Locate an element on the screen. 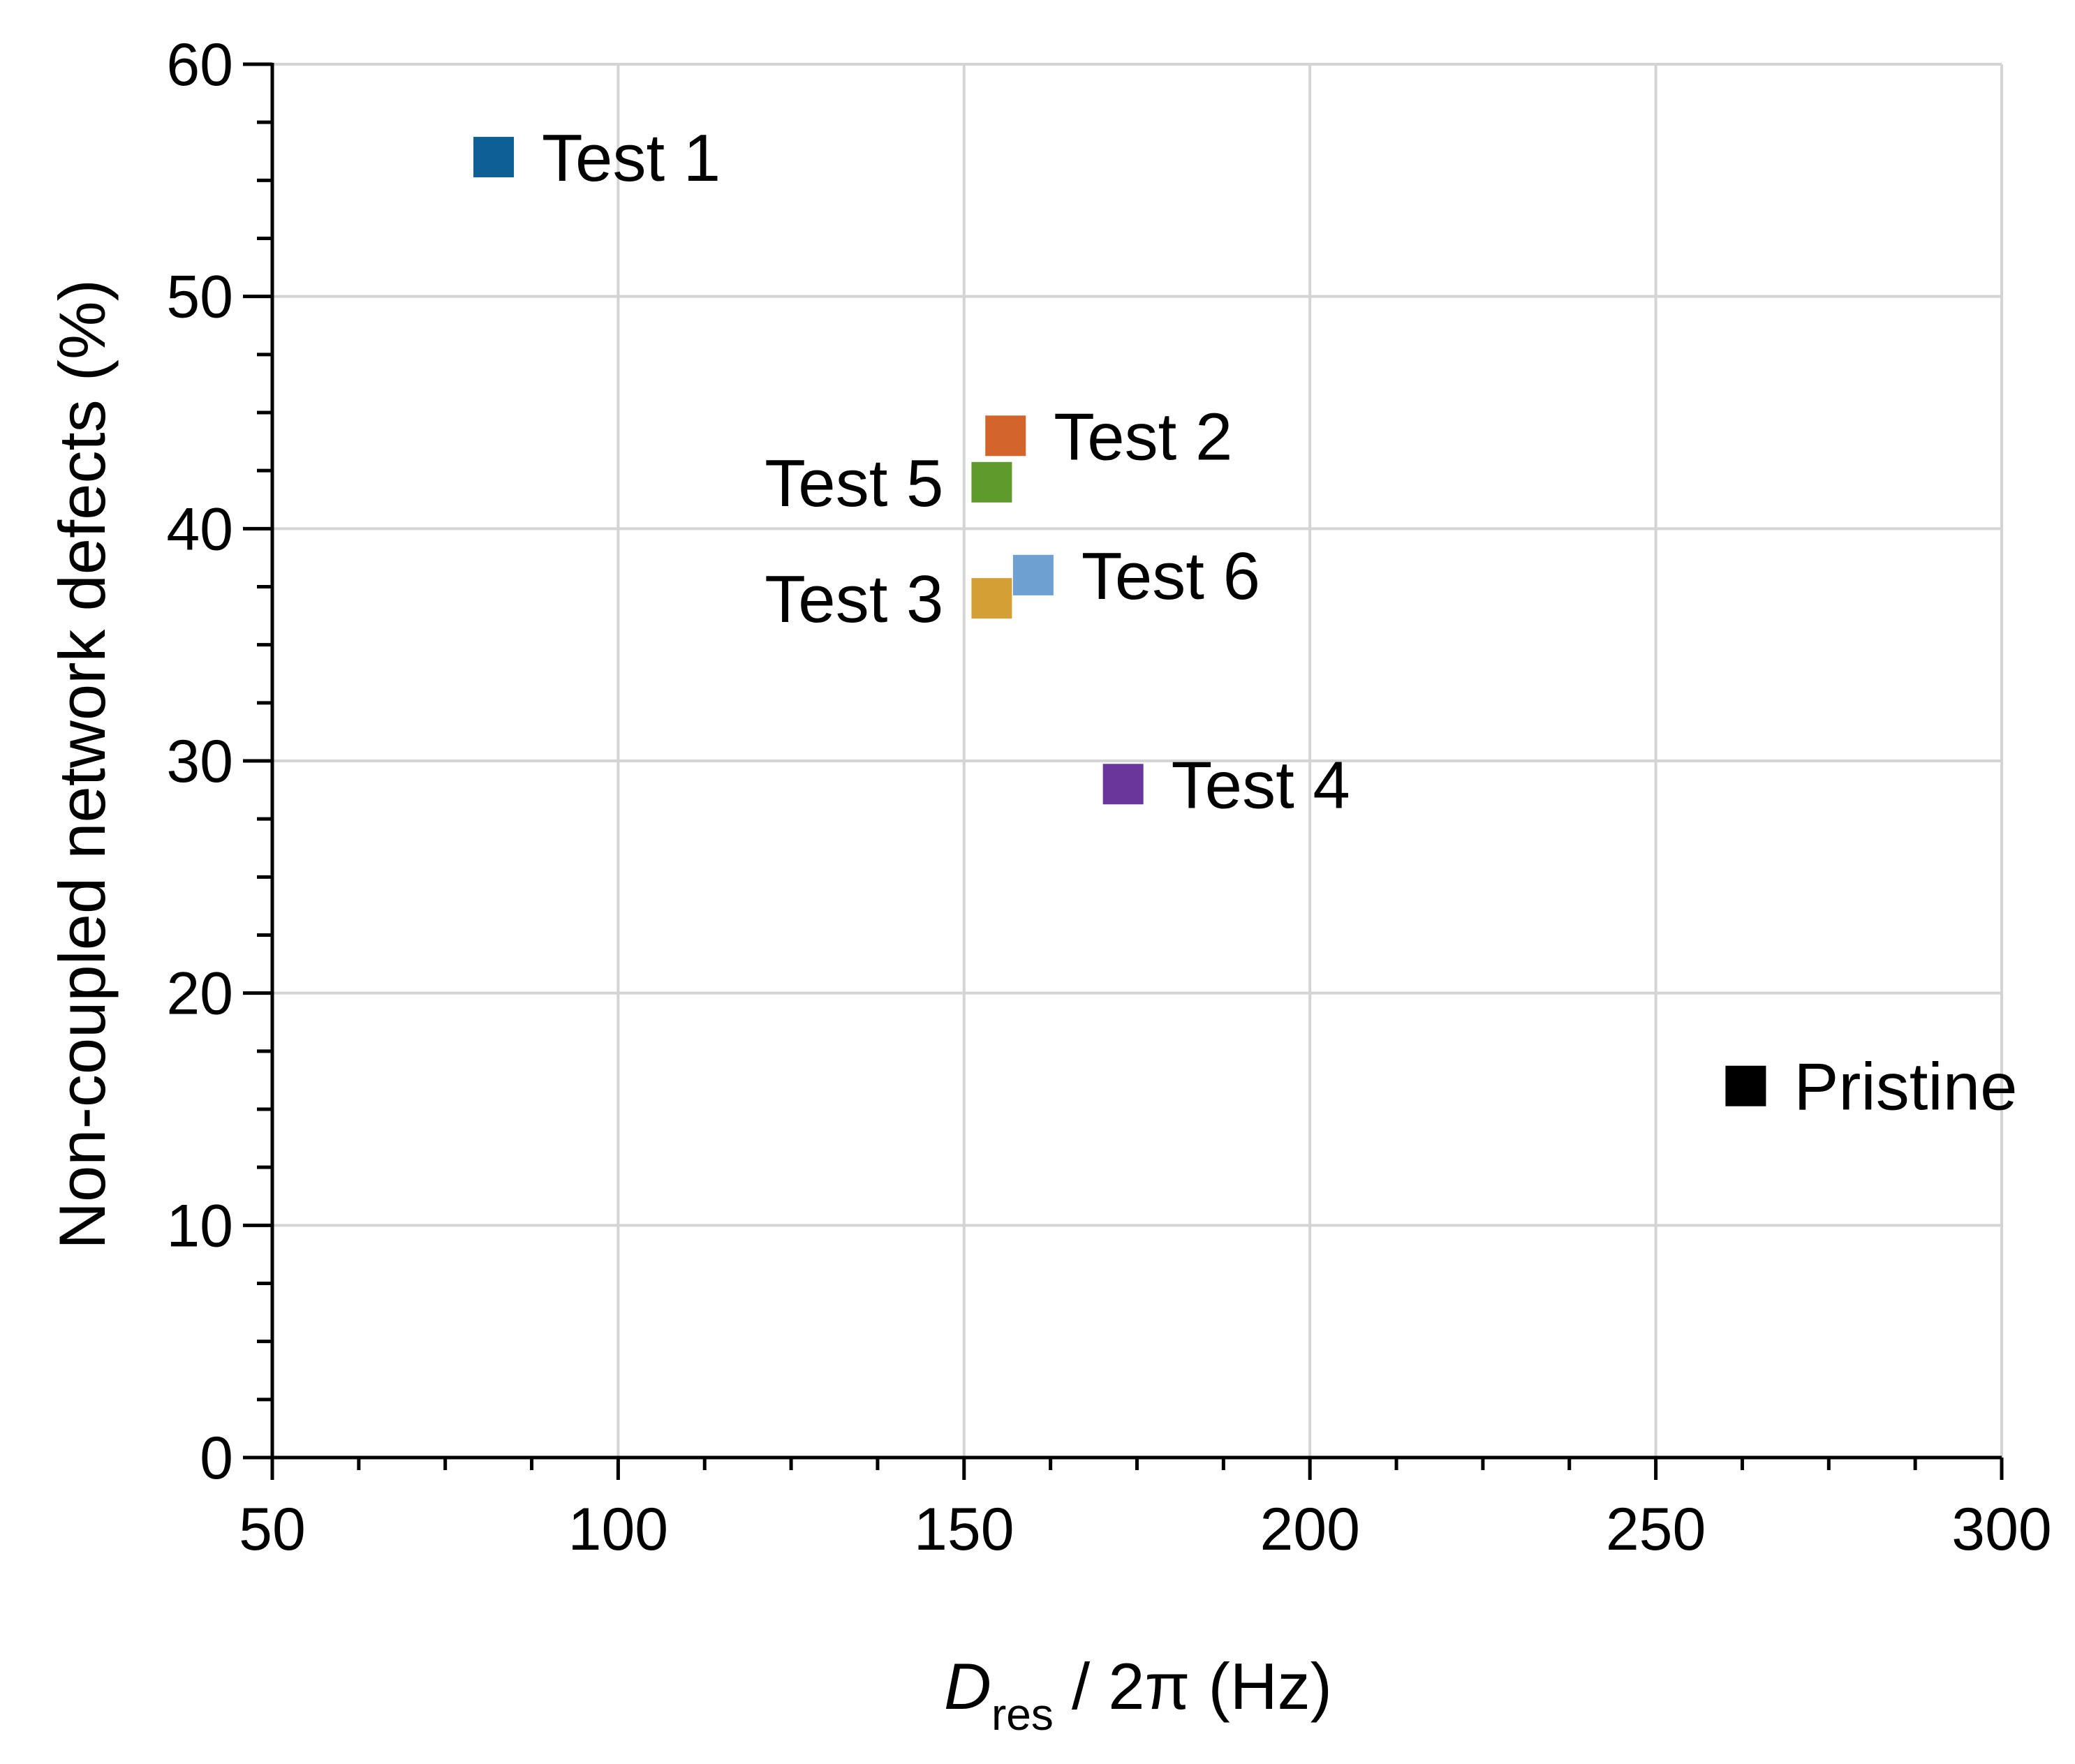  y-axis-title: Non-coupled network defects (%) is located at coordinates (82, 764).